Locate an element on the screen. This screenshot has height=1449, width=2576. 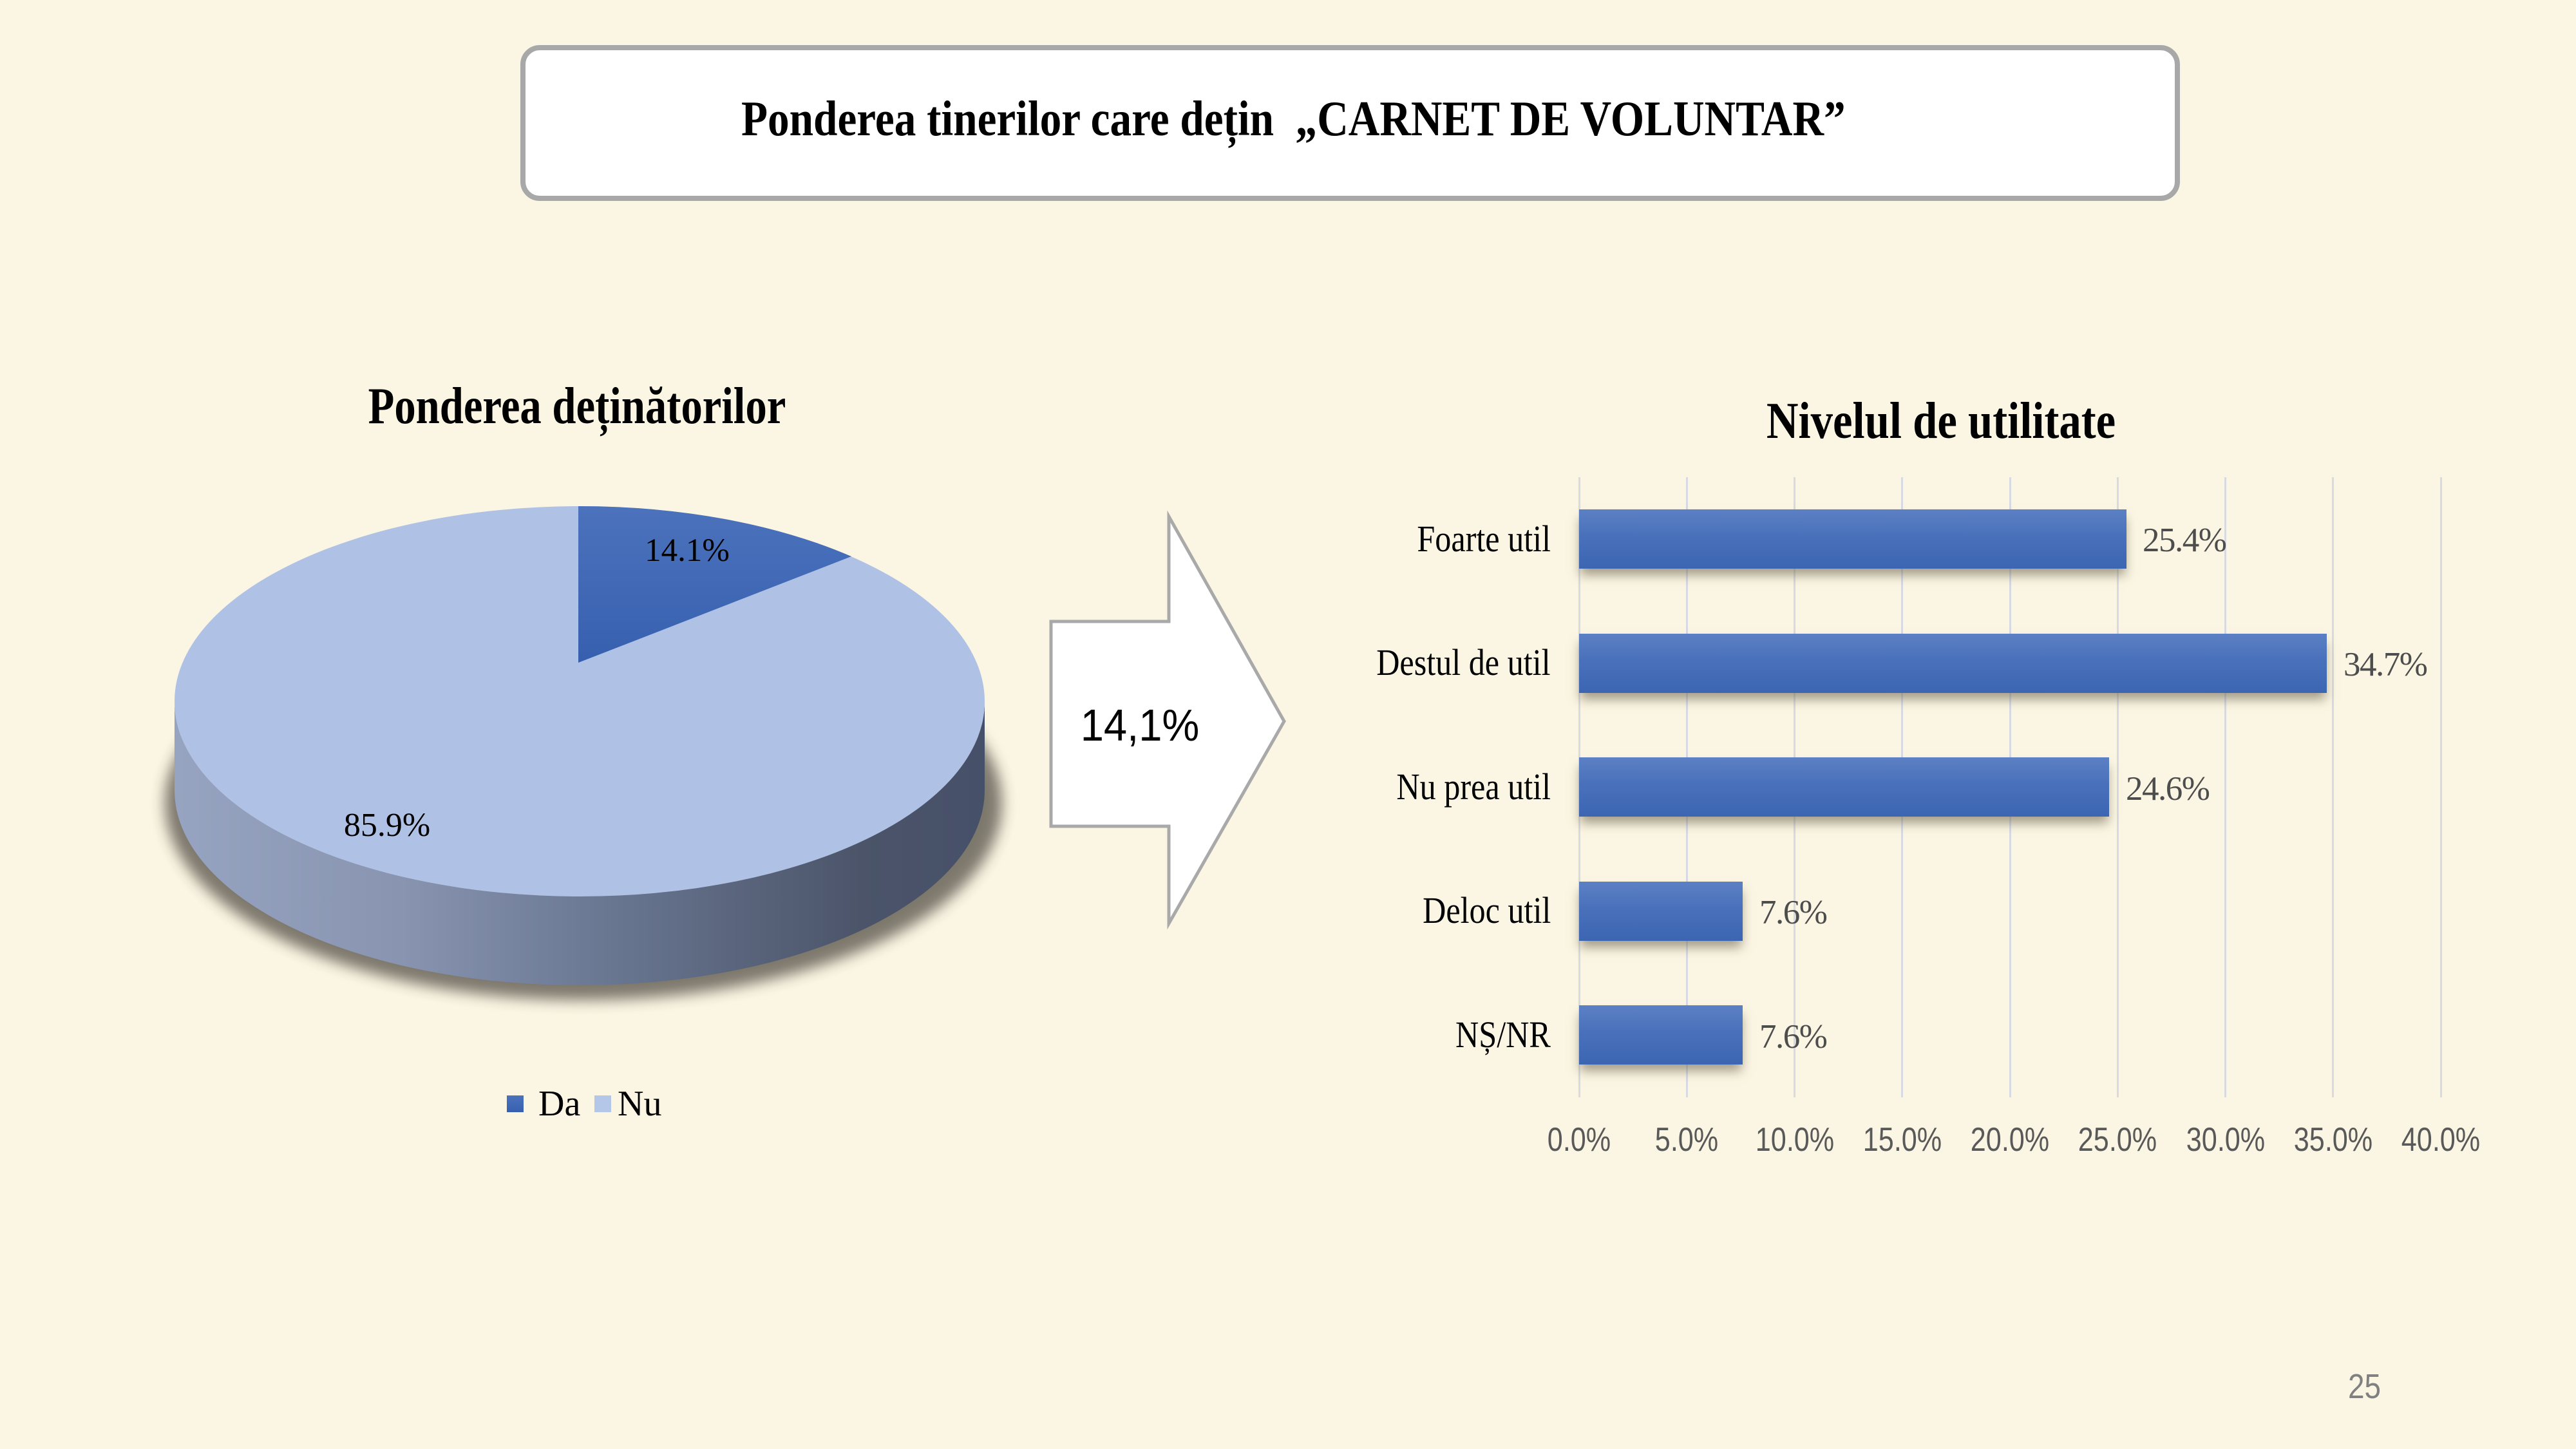
svg-text: Da is located at coordinates (559, 1104).